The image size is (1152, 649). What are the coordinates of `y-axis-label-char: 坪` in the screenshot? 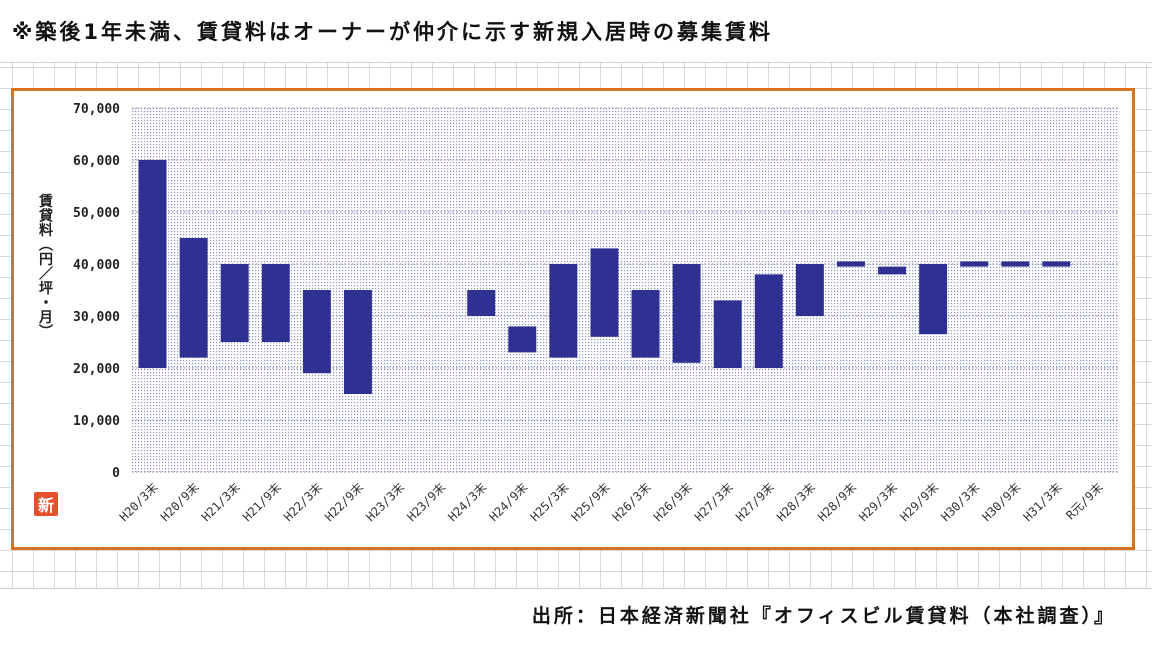 It's located at (46, 289).